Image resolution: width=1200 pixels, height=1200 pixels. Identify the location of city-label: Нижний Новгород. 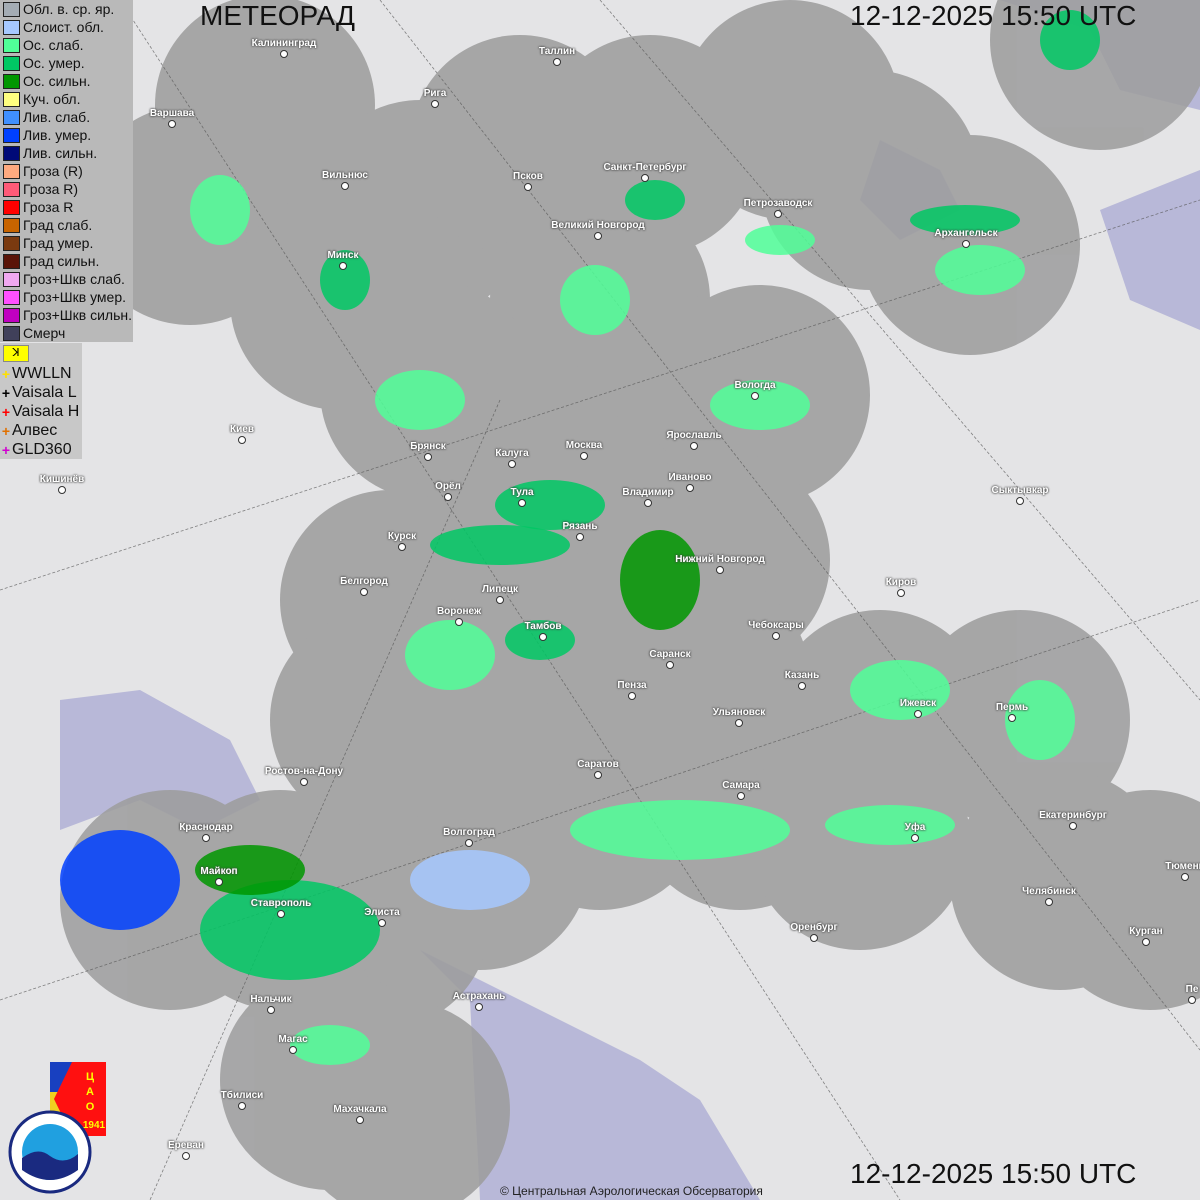
(720, 559).